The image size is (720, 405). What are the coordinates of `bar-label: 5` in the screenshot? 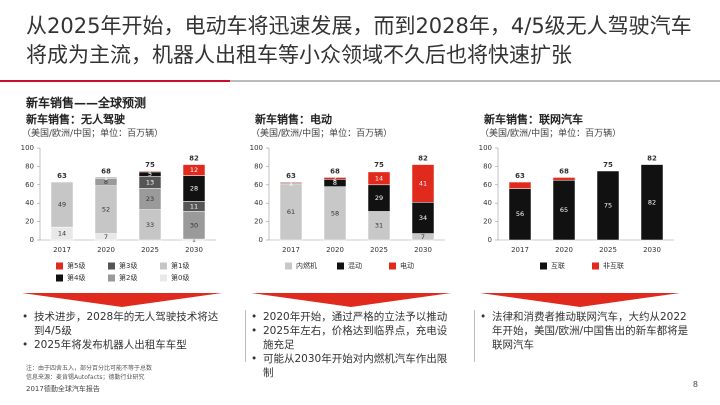 It's located at (150, 174).